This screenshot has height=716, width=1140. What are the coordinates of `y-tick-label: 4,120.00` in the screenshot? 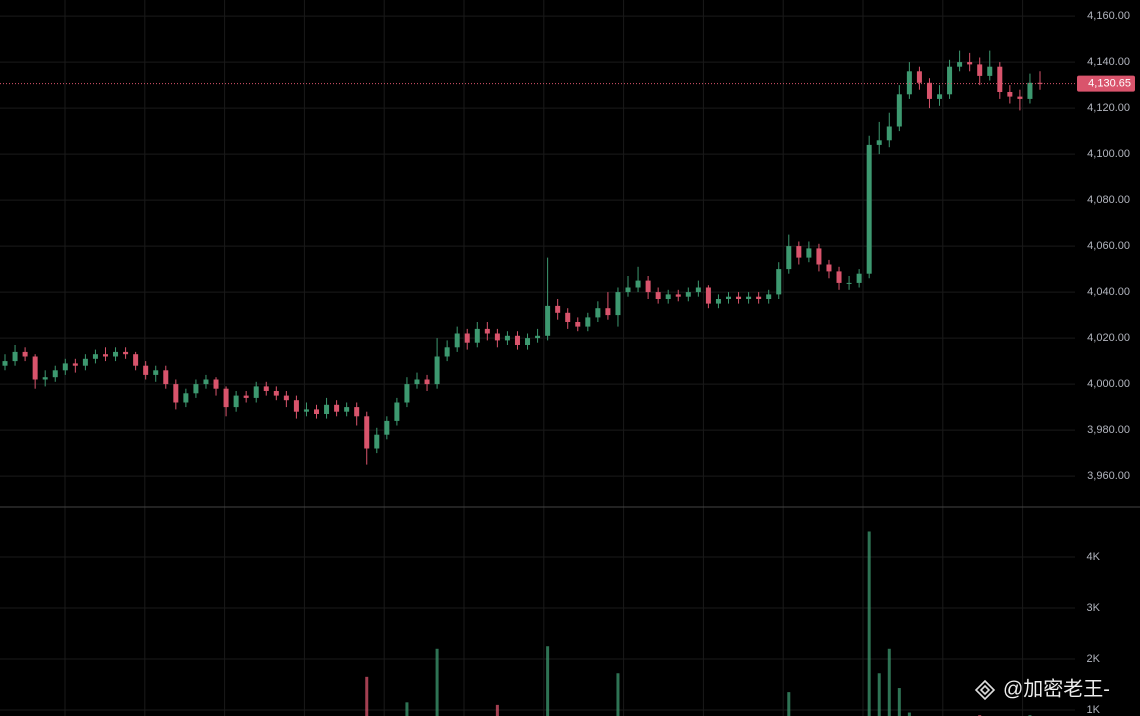 It's located at (1108, 108).